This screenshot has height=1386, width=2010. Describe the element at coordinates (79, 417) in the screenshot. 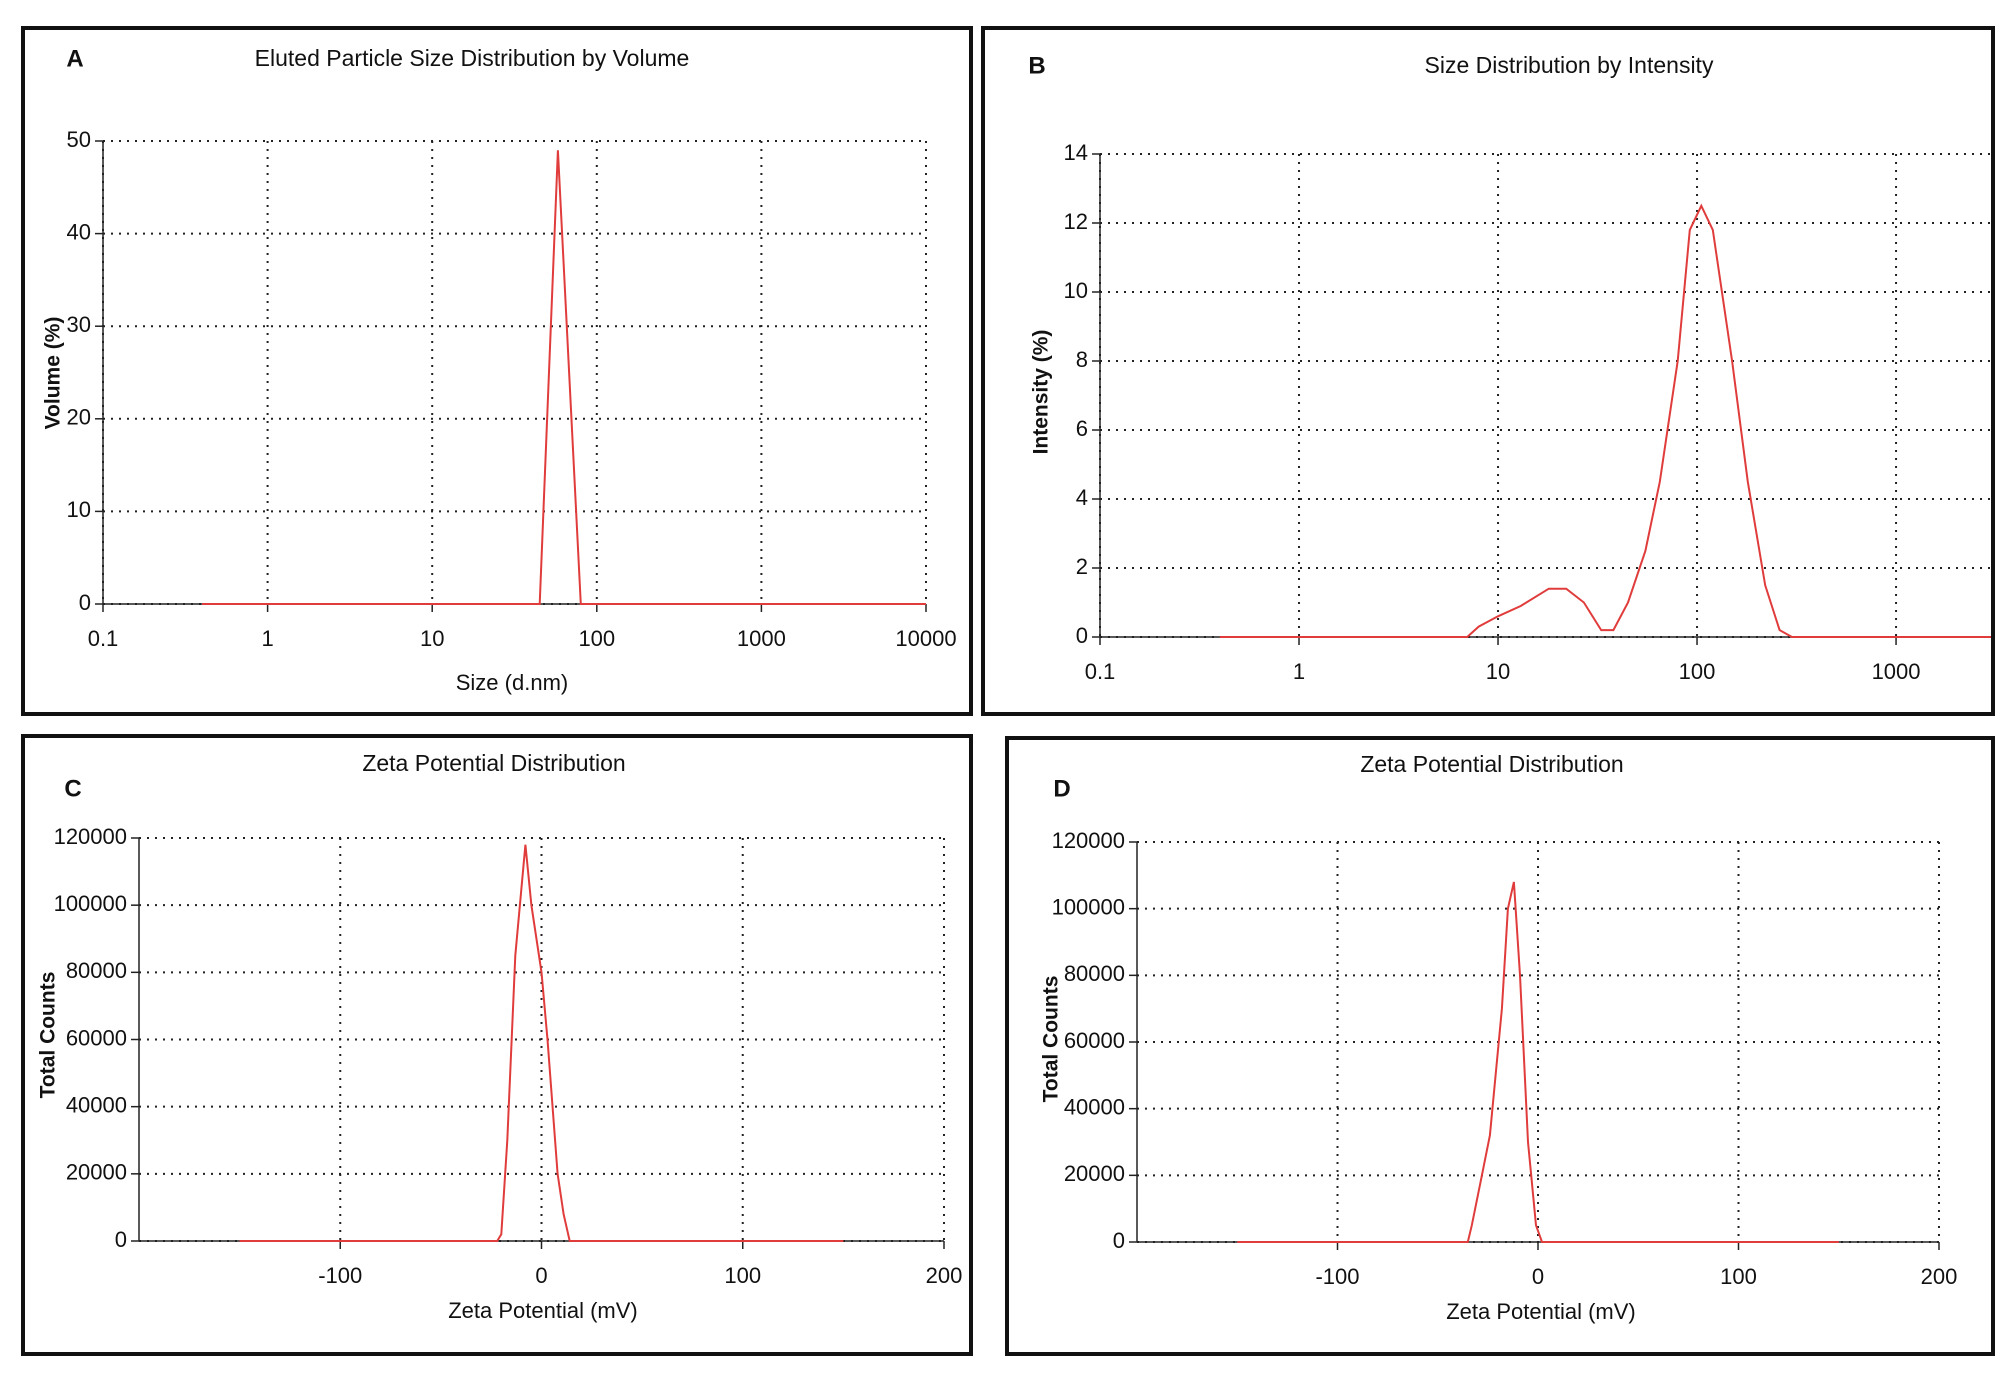

I see `y-tick-label: 20` at that location.